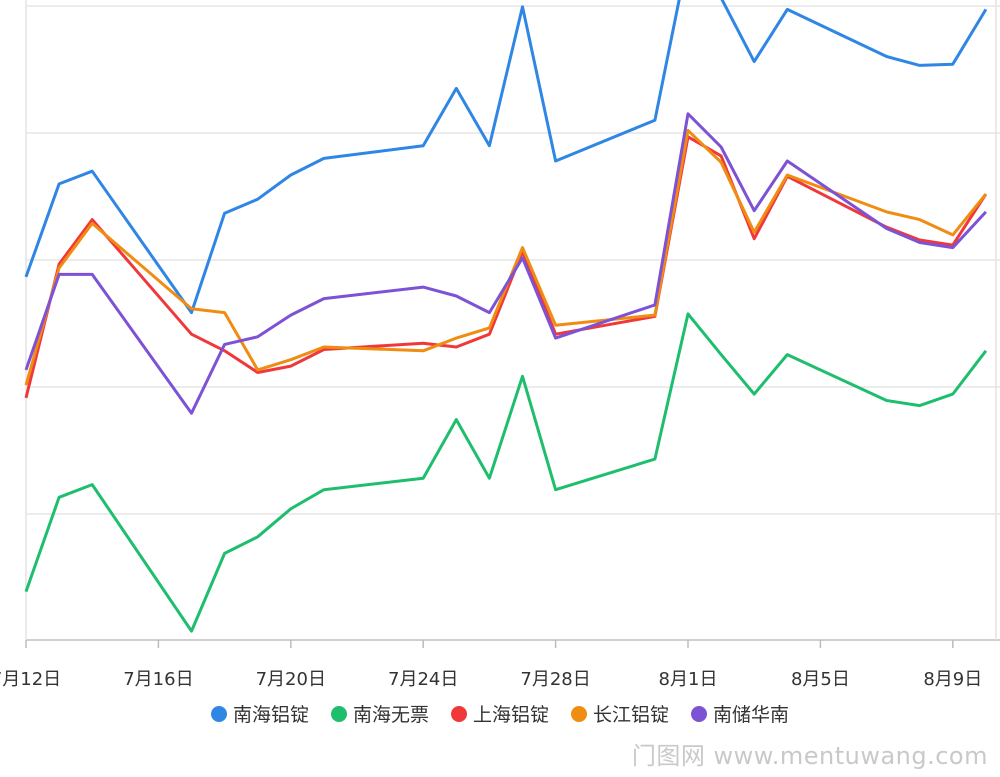 This screenshot has height=777, width=1000. What do you see at coordinates (555, 679) in the screenshot?
I see `x-tick-label: 7月28日` at bounding box center [555, 679].